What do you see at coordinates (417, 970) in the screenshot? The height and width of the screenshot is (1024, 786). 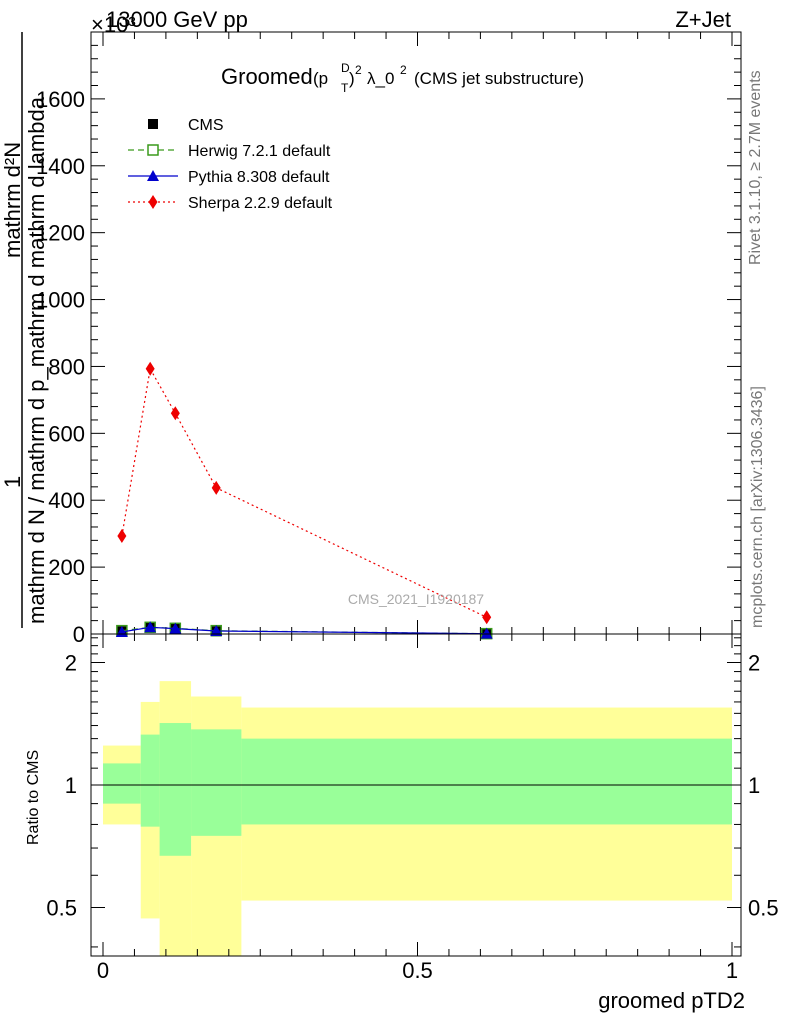 I see `x-tick-label: 0.5` at bounding box center [417, 970].